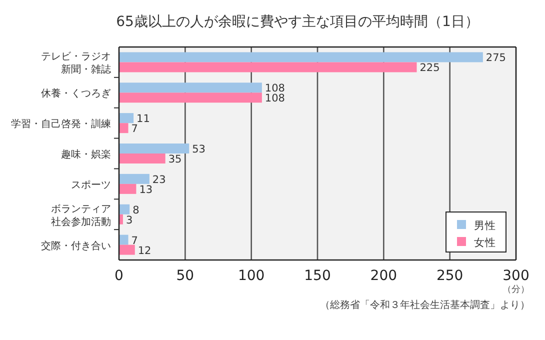  I want to click on x-tick-label: 0, so click(119, 276).